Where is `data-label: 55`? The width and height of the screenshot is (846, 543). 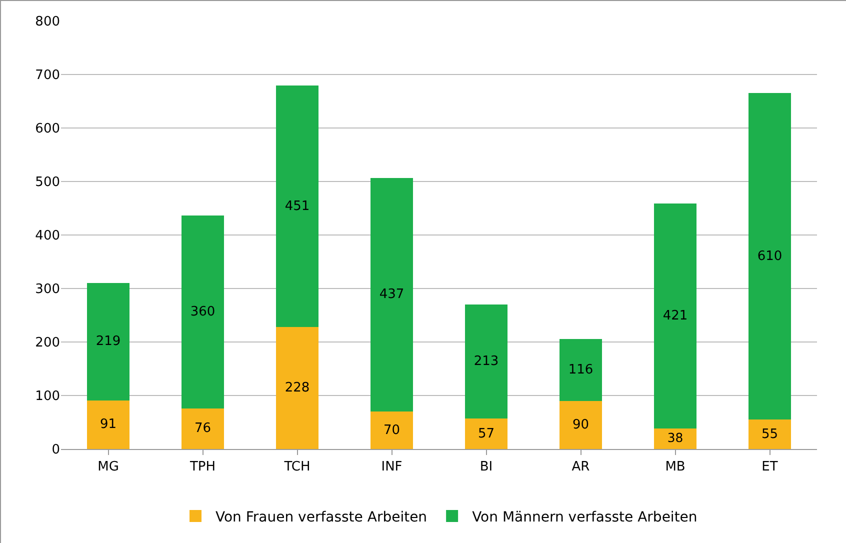
data-label: 55 is located at coordinates (769, 434).